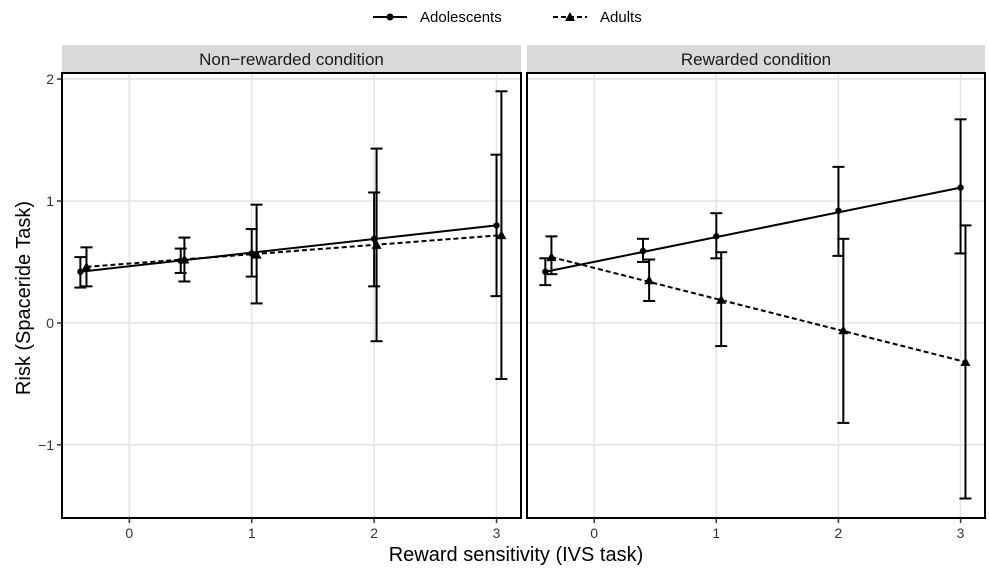 This screenshot has width=989, height=578. Describe the element at coordinates (50, 323) in the screenshot. I see `y-tick-label: 0` at that location.